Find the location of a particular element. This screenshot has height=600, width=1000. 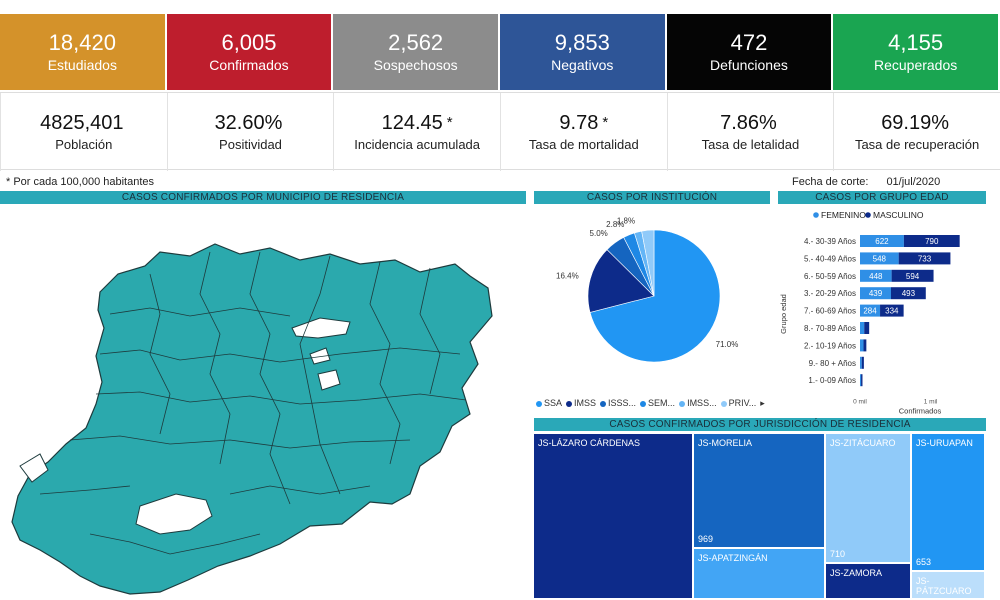

stat-value: 4825,401 is located at coordinates (82, 123).